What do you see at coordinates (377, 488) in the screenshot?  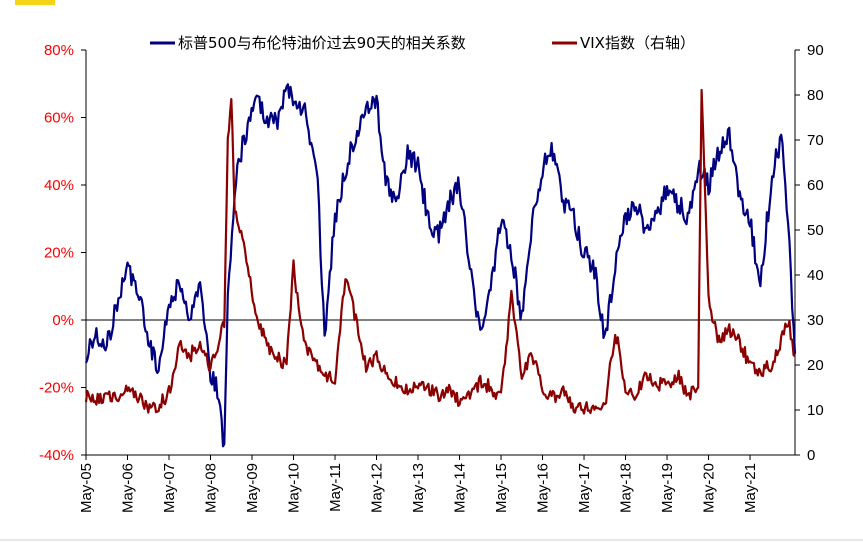 I see `x-tick-label: May-12` at bounding box center [377, 488].